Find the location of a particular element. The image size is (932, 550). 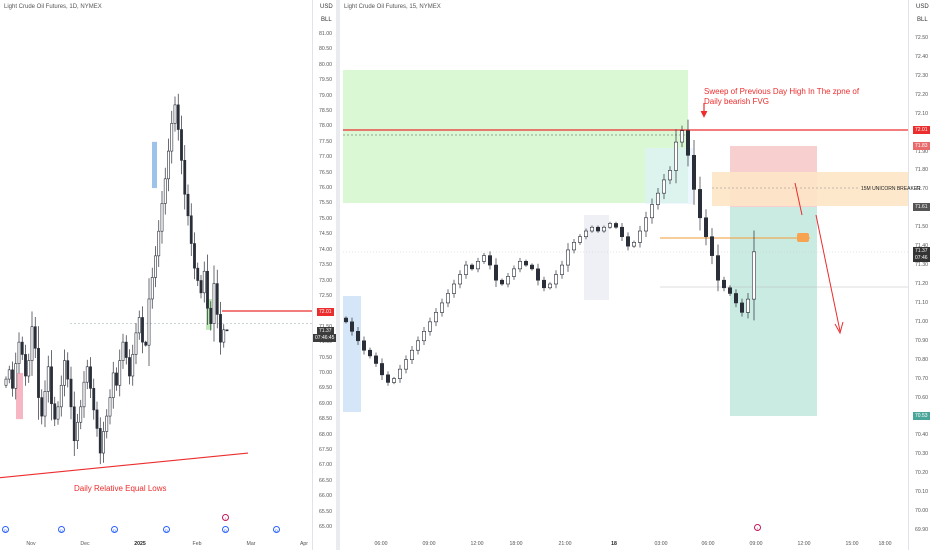

m15-y-tick: 70.90 is located at coordinates (921, 340).